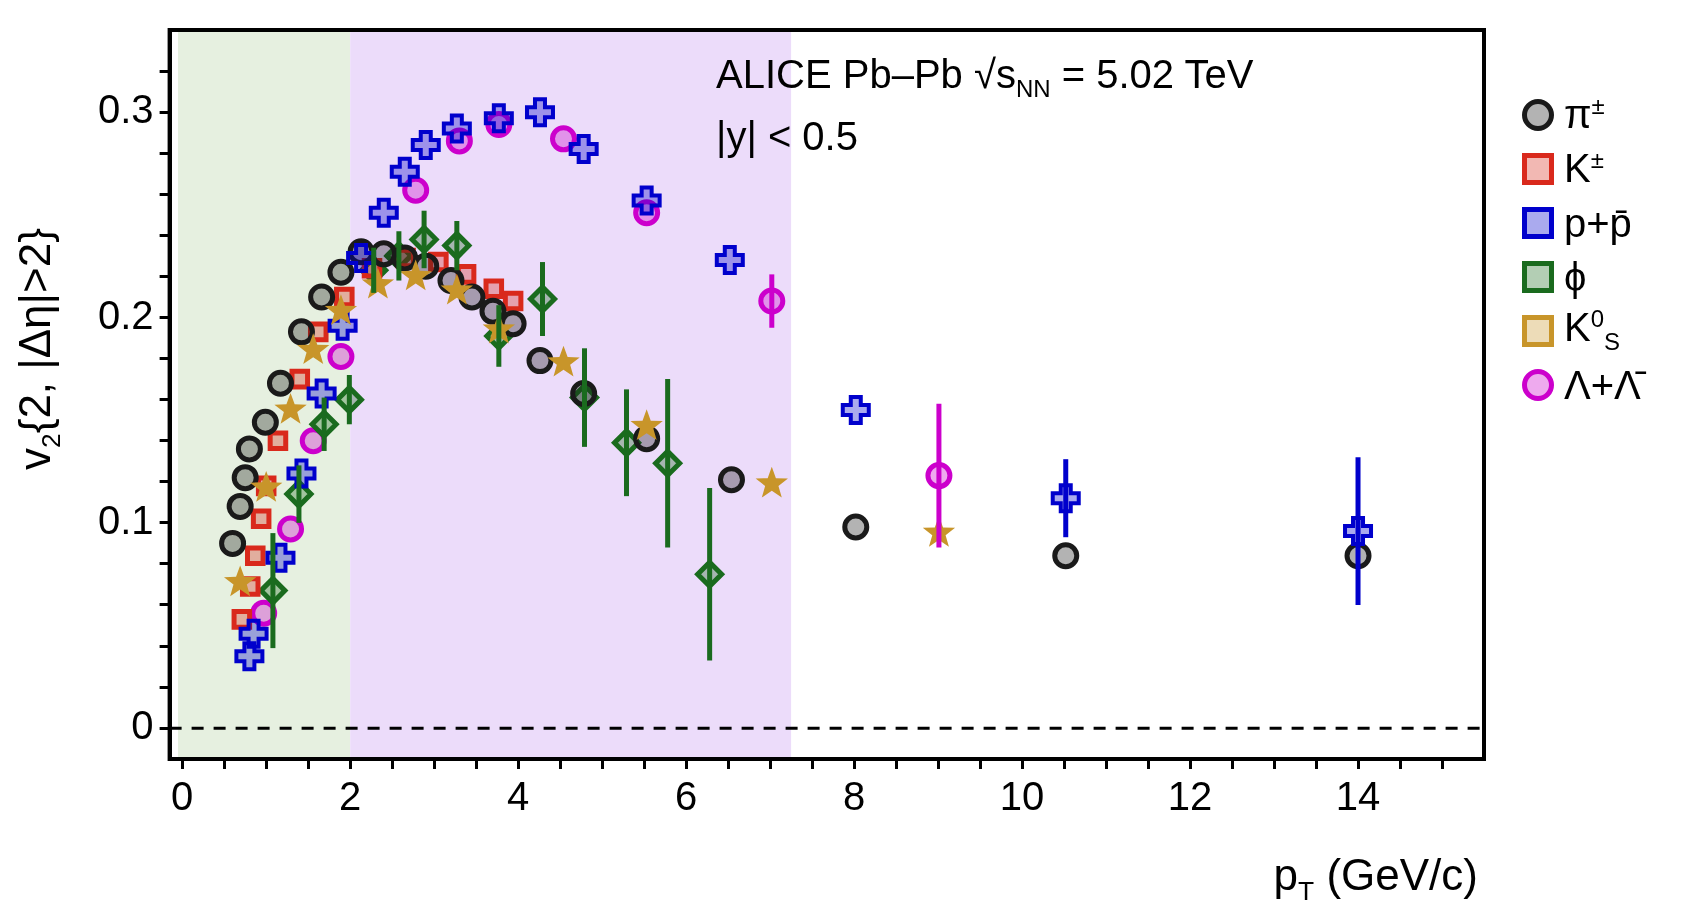 The width and height of the screenshot is (1708, 913). I want to click on x-tick-label: 4, so click(518, 796).